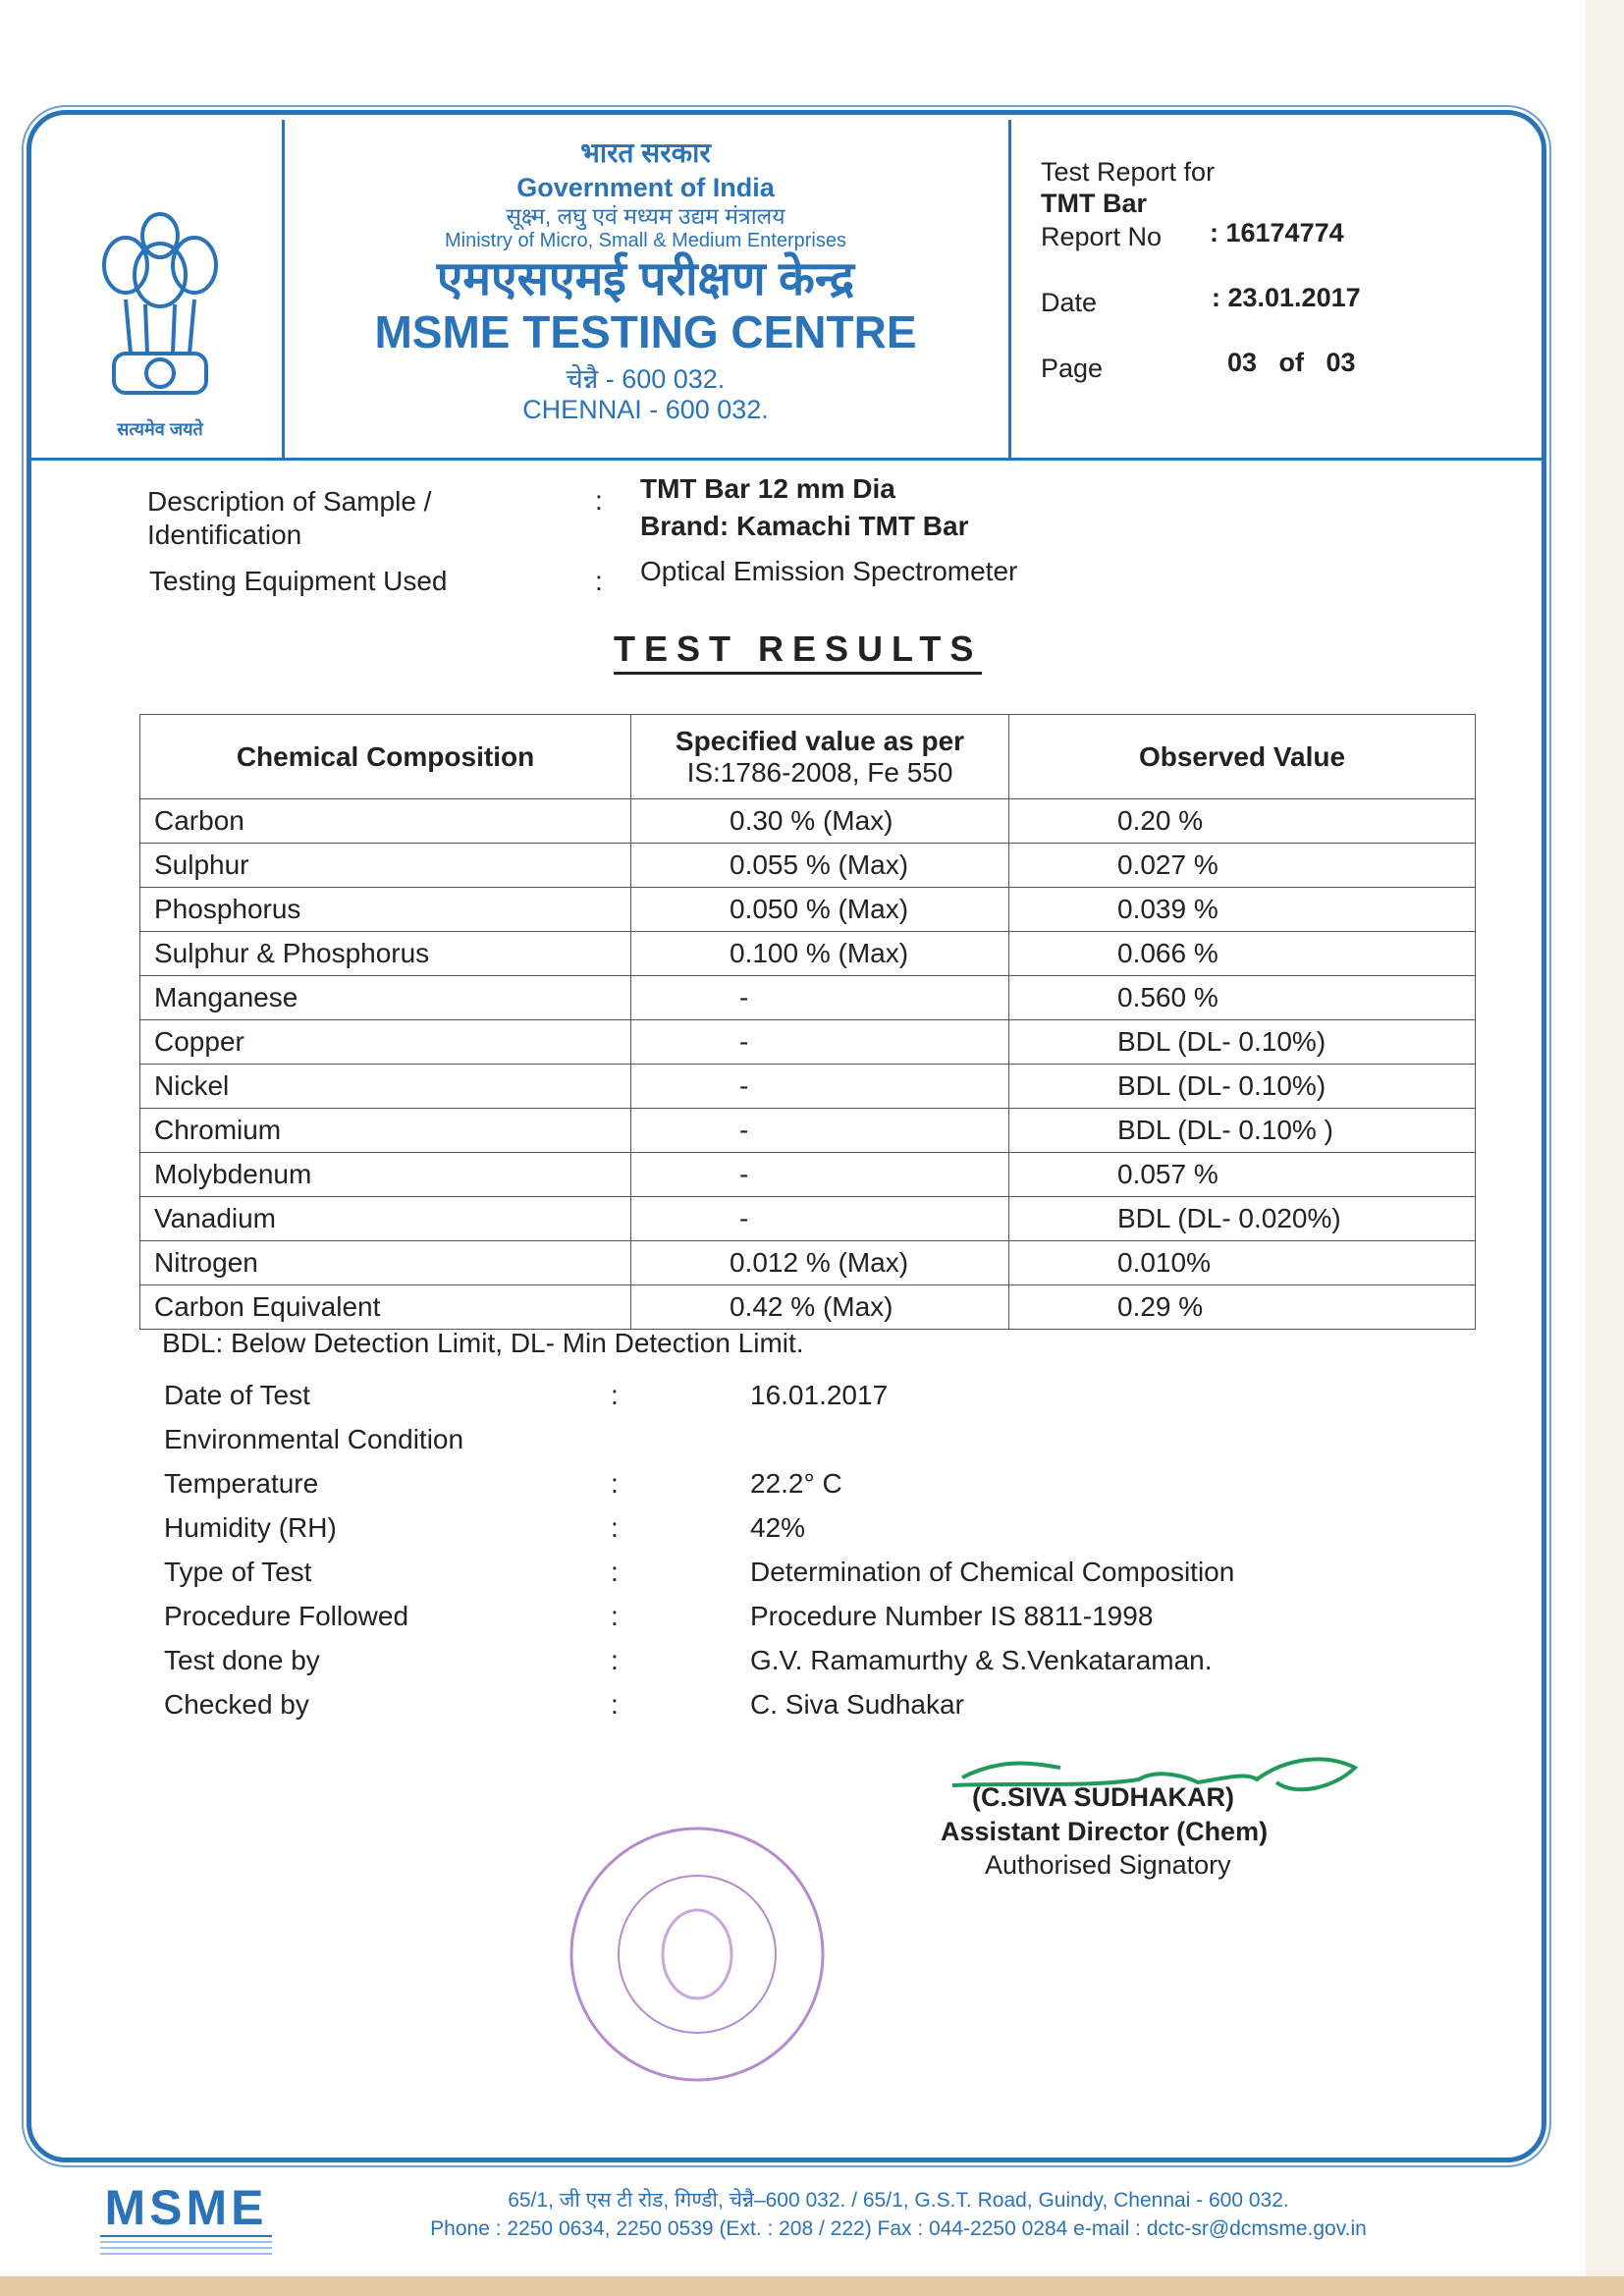 Image resolution: width=1624 pixels, height=2296 pixels. I want to click on report-no-label: Report No, so click(1102, 236).